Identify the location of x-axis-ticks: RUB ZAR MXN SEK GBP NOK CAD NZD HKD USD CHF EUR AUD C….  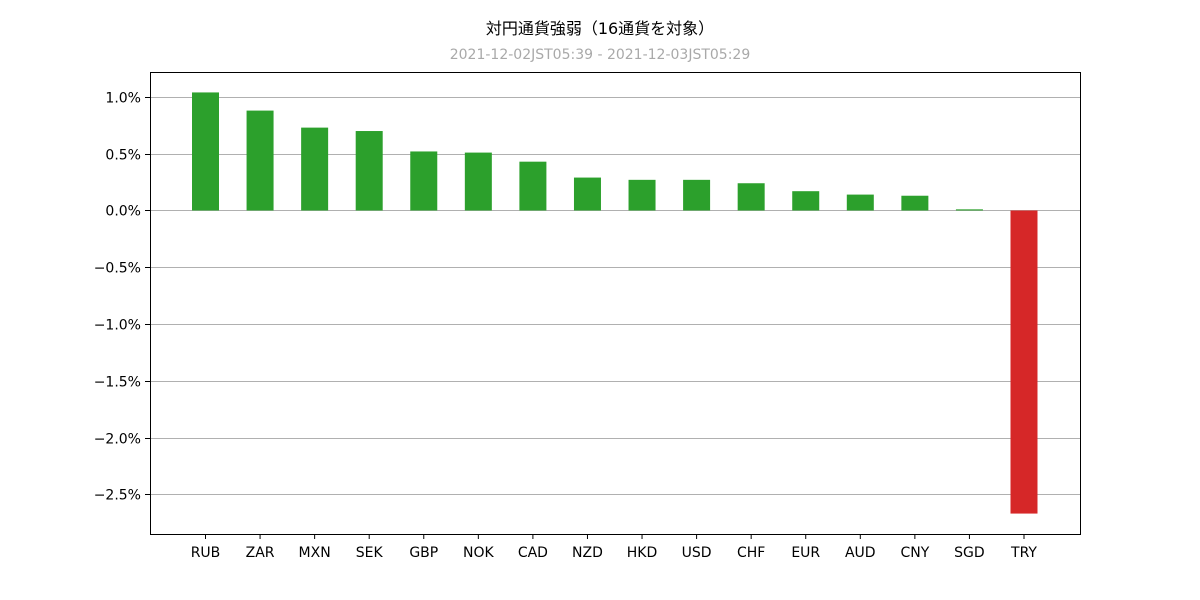
(614, 547).